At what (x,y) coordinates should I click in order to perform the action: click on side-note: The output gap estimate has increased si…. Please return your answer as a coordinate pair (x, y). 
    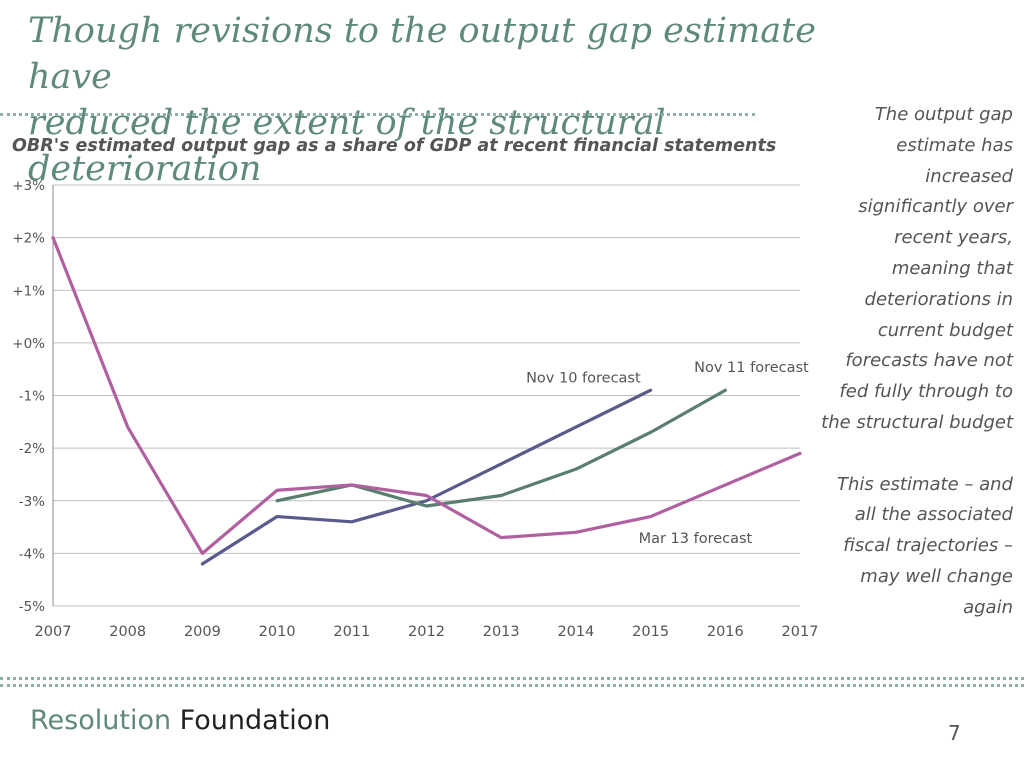
    Looking at the image, I should click on (913, 362).